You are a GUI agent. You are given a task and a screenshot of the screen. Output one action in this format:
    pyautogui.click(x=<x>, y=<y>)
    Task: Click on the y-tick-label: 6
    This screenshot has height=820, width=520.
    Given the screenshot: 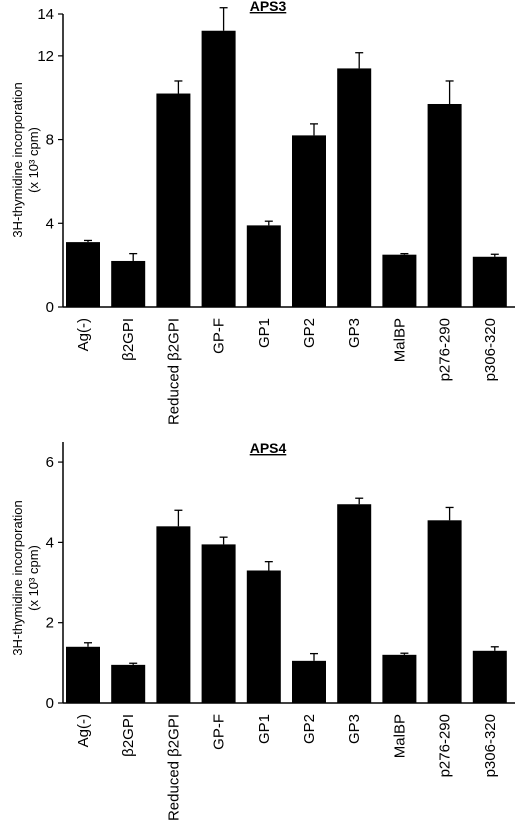 What is the action you would take?
    pyautogui.click(x=50, y=462)
    